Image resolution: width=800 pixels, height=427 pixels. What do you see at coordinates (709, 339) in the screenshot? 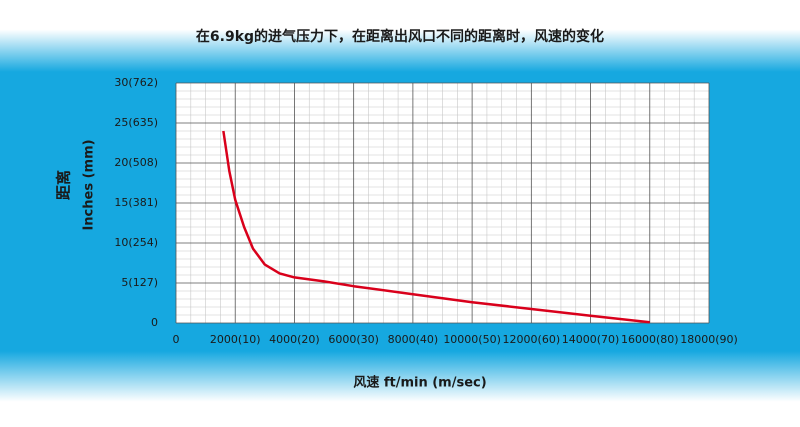
I see `x-tick-label: 18000(90)` at bounding box center [709, 339].